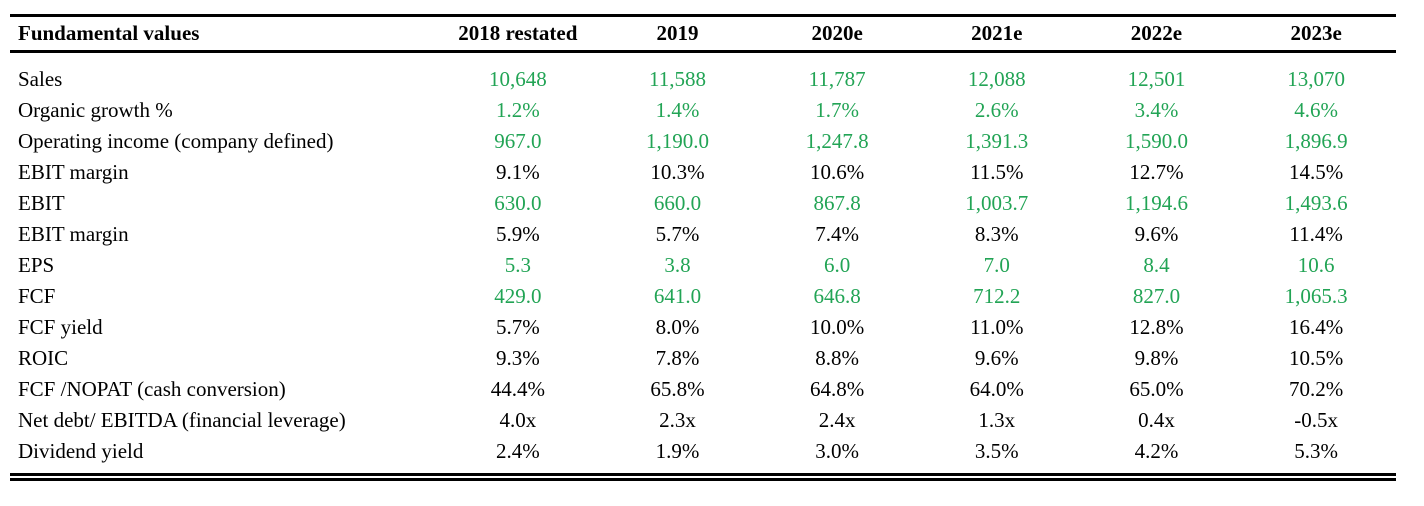  Describe the element at coordinates (518, 34) in the screenshot. I see `column-header: 2018 restated` at that location.